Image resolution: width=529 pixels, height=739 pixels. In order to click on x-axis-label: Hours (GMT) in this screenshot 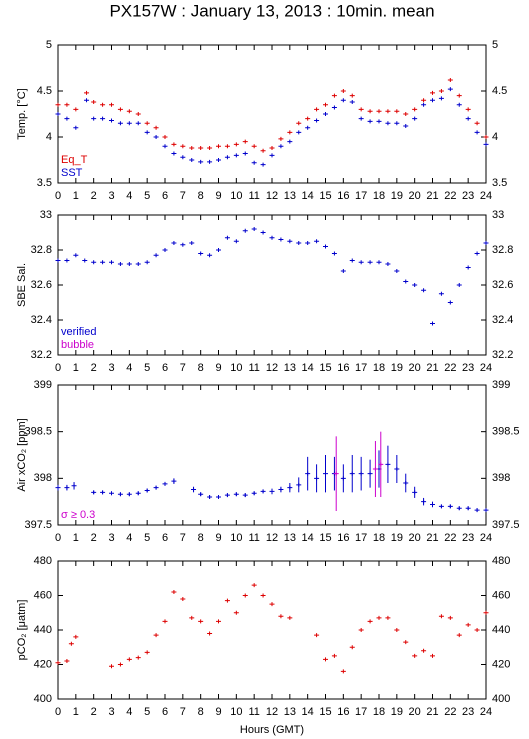, I will do `click(272, 730)`.